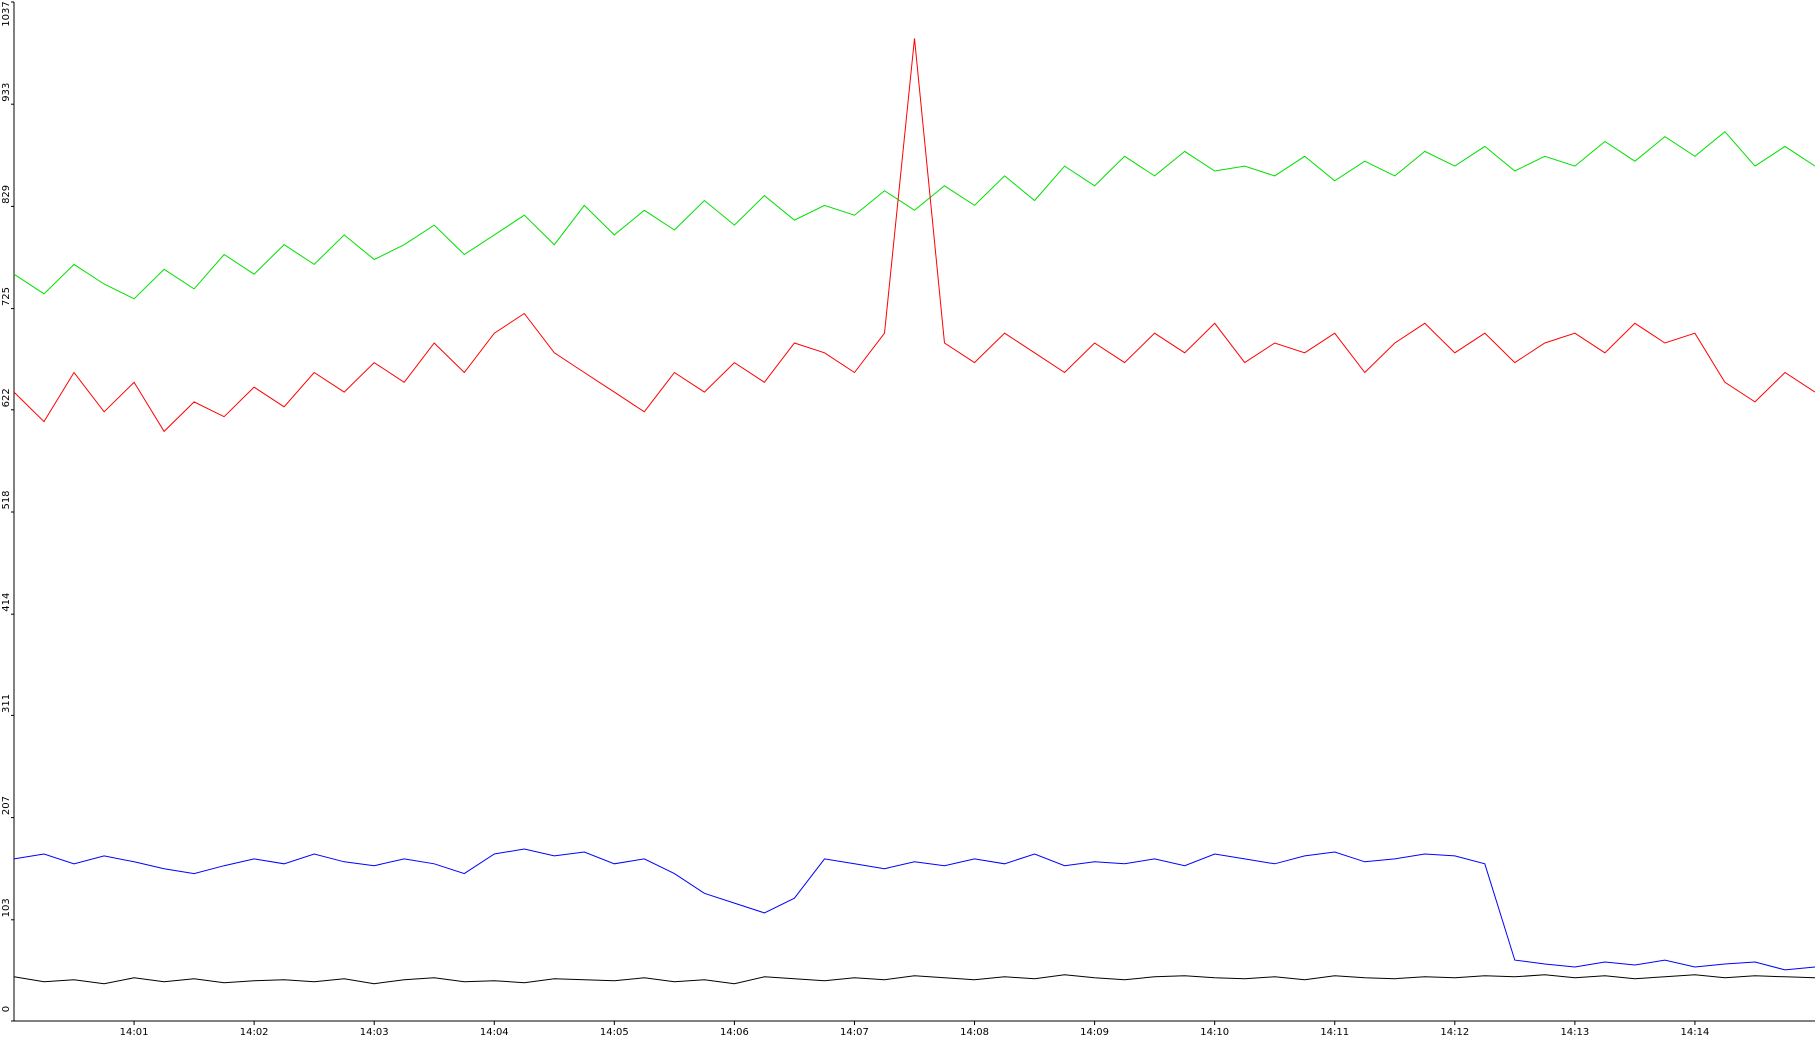 This screenshot has width=1815, height=1039. Describe the element at coordinates (374, 1032) in the screenshot. I see `x-tick-label: 14:03` at that location.